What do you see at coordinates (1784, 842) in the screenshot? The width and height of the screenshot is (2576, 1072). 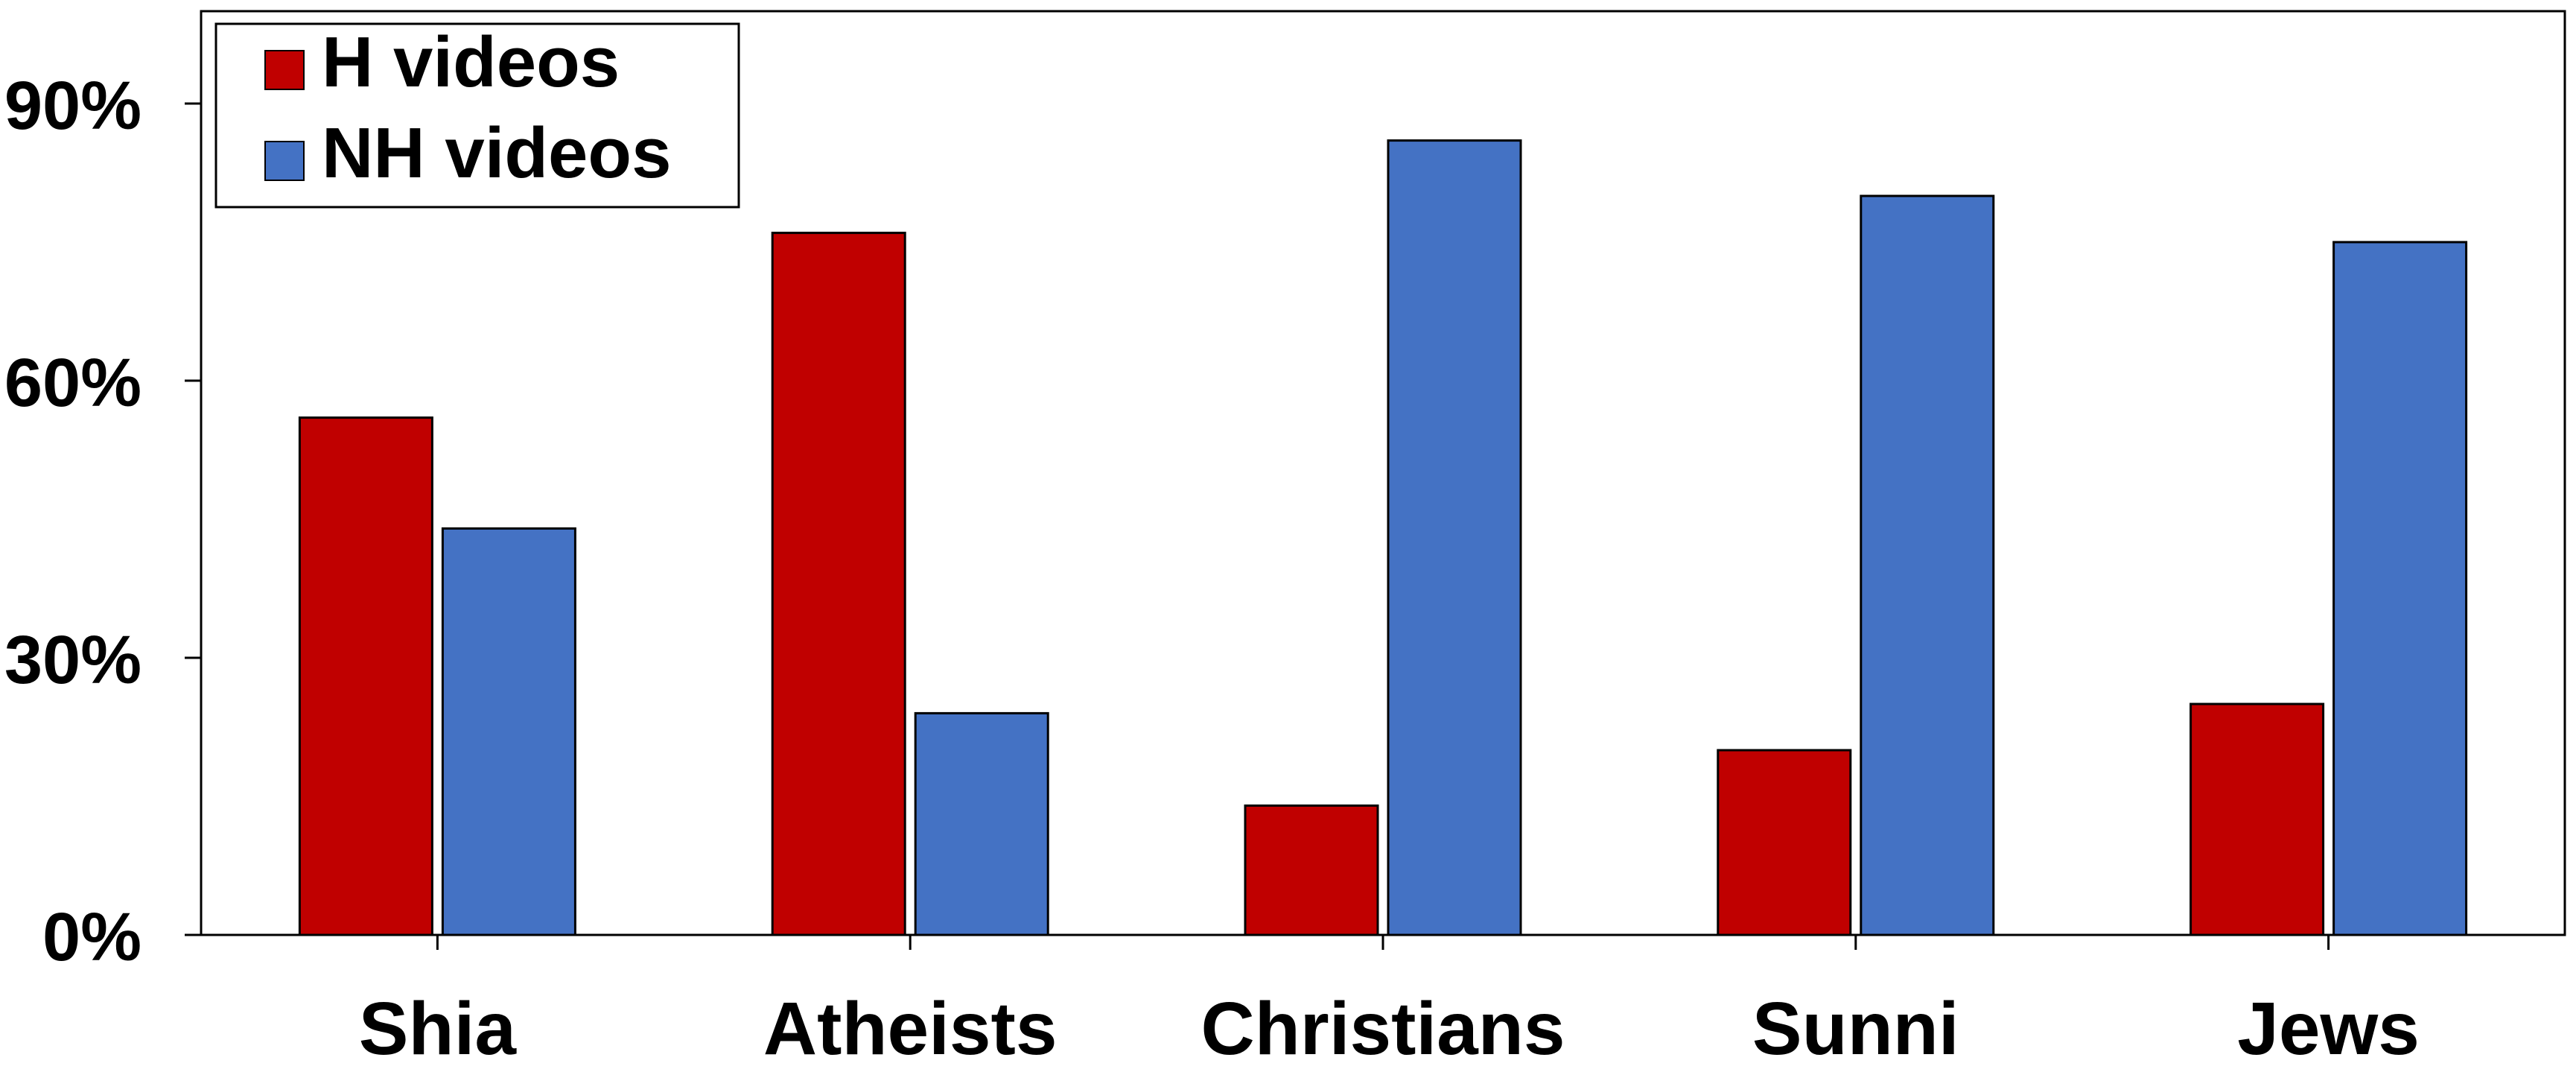 I see `bar-h-videos-sunni` at bounding box center [1784, 842].